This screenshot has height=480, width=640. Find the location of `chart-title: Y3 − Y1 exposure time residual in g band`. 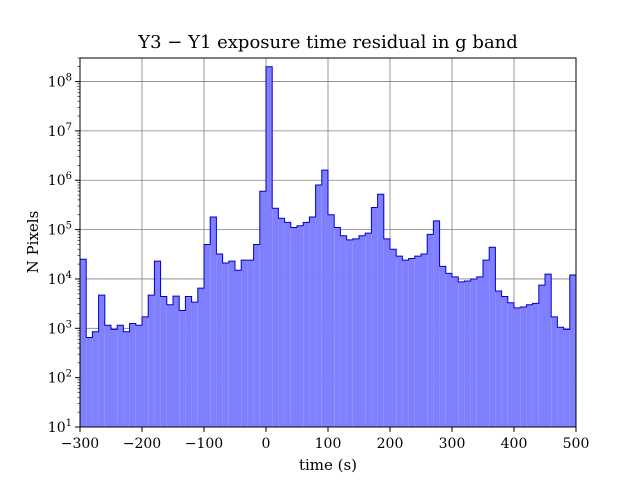

chart-title: Y3 − Y1 exposure time residual in g band is located at coordinates (327, 42).